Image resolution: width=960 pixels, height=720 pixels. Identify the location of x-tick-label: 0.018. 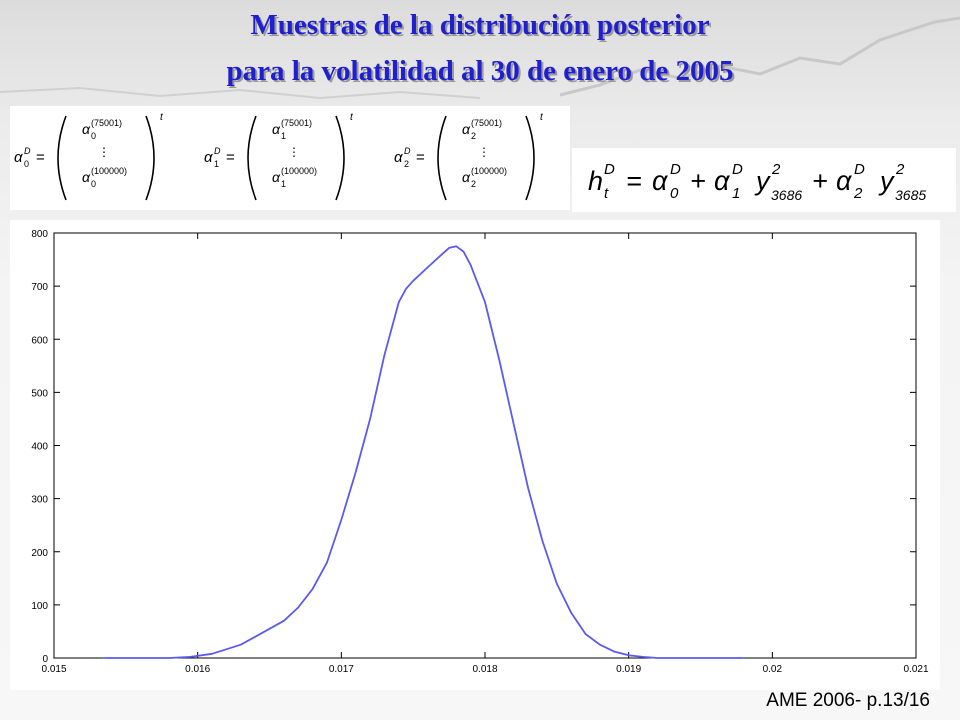
(484, 669).